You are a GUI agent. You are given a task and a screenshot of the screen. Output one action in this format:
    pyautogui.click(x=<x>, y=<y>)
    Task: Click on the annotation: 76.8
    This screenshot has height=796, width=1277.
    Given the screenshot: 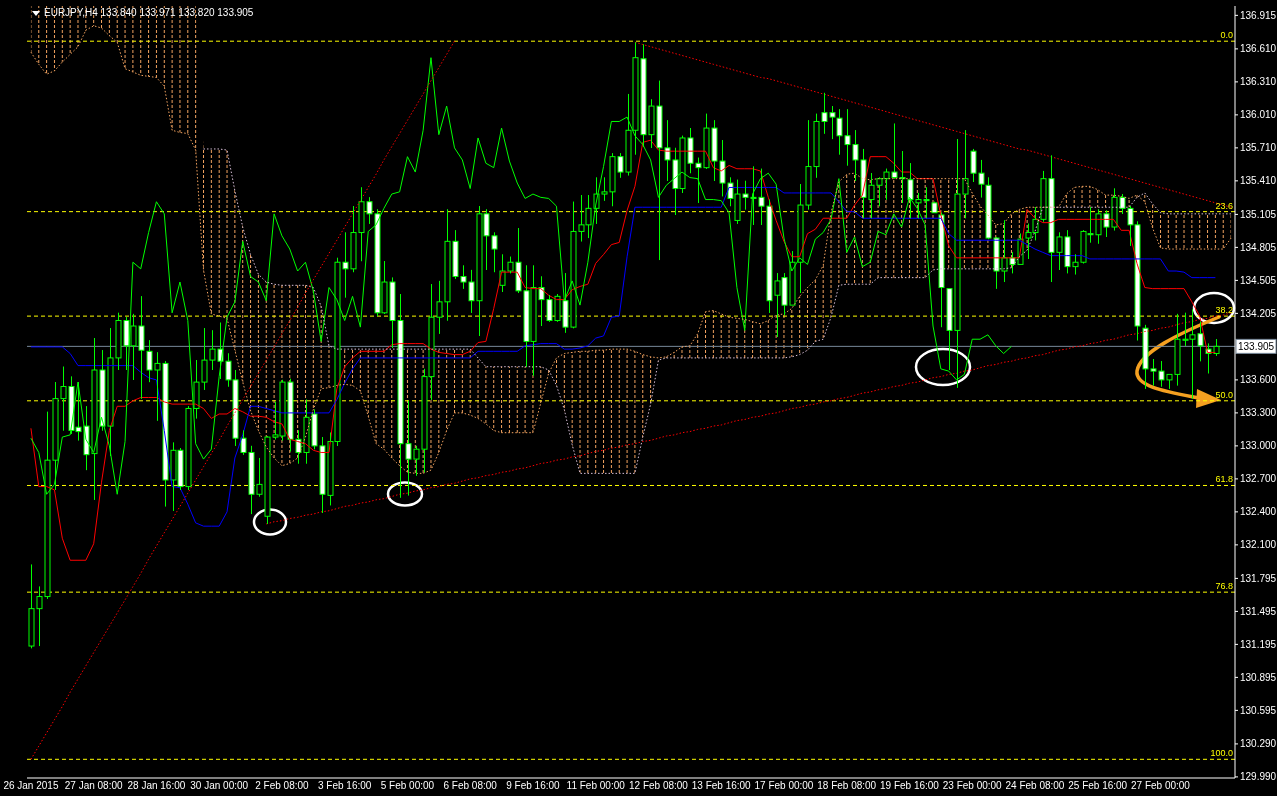 What is the action you would take?
    pyautogui.click(x=1224, y=586)
    